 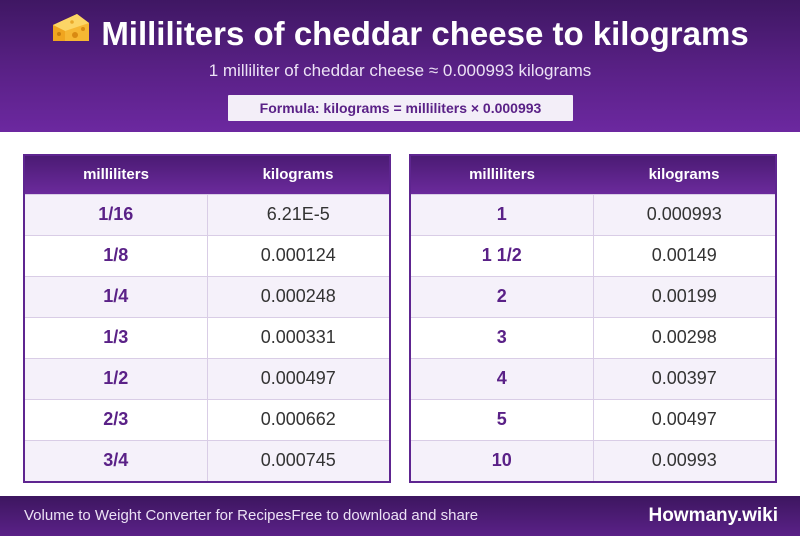 What do you see at coordinates (298, 378) in the screenshot?
I see `kilograms-cell: 0.000497` at bounding box center [298, 378].